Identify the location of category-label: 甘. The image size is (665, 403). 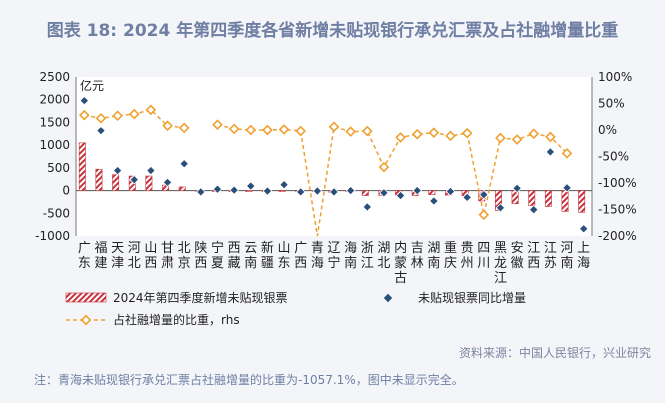
(167, 248).